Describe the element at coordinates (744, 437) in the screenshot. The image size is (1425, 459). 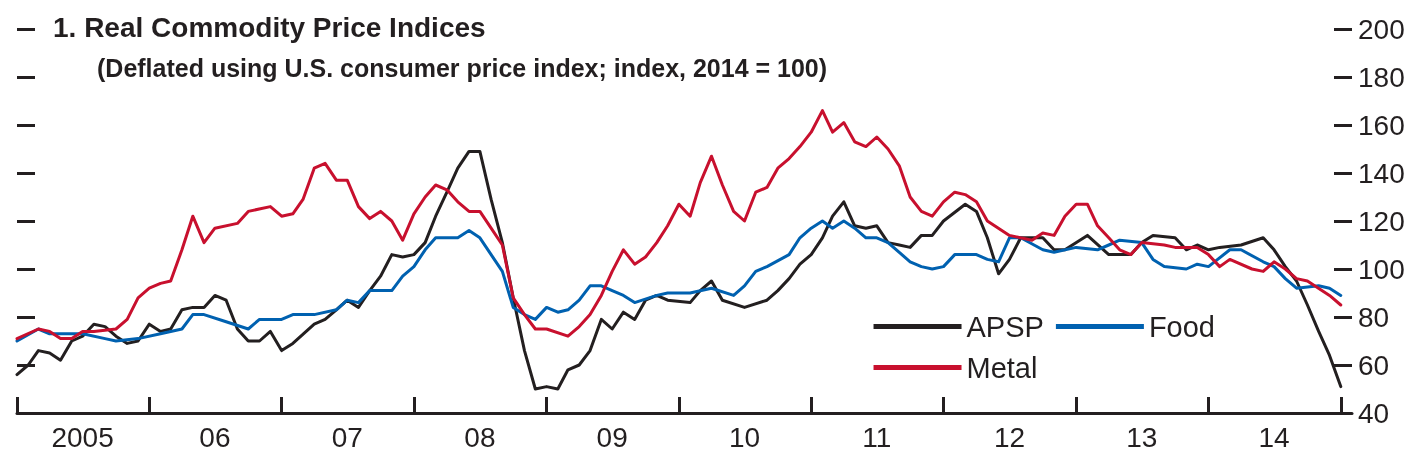
I see `x-tick-label: 10` at that location.